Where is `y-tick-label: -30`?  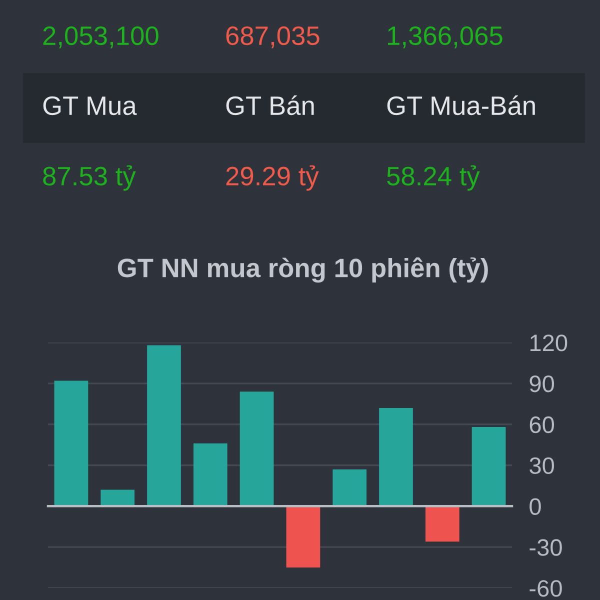 y-tick-label: -30 is located at coordinates (546, 547).